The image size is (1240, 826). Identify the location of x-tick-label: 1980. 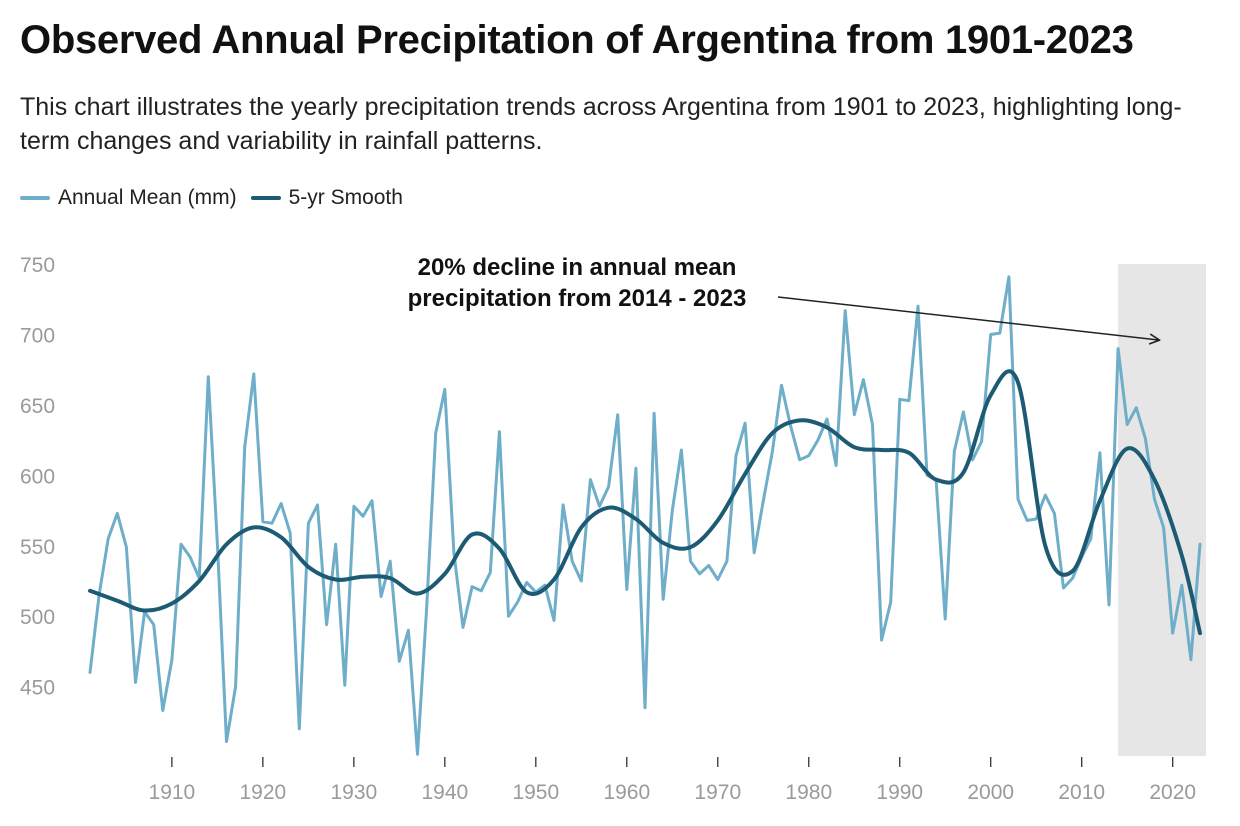
(808, 792).